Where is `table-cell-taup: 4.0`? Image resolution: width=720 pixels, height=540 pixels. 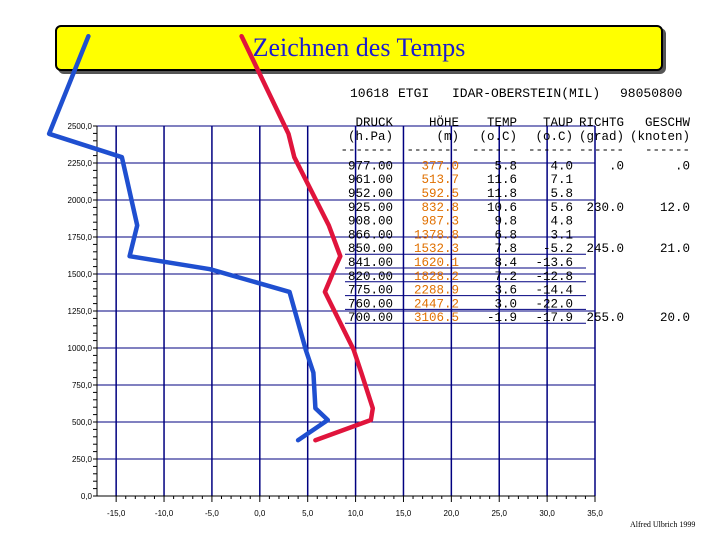
table-cell-taup: 4.0 is located at coordinates (561, 166).